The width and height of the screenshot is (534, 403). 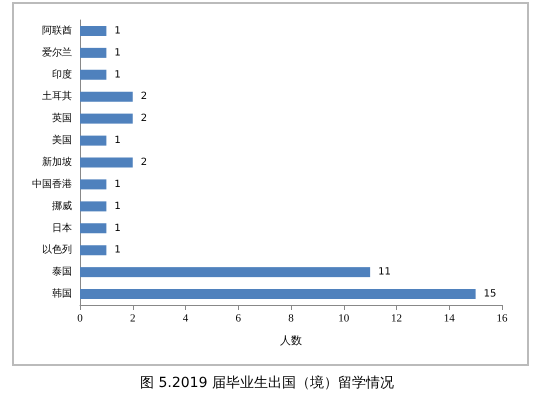 I want to click on x-tick-label: 0, so click(x=80, y=318).